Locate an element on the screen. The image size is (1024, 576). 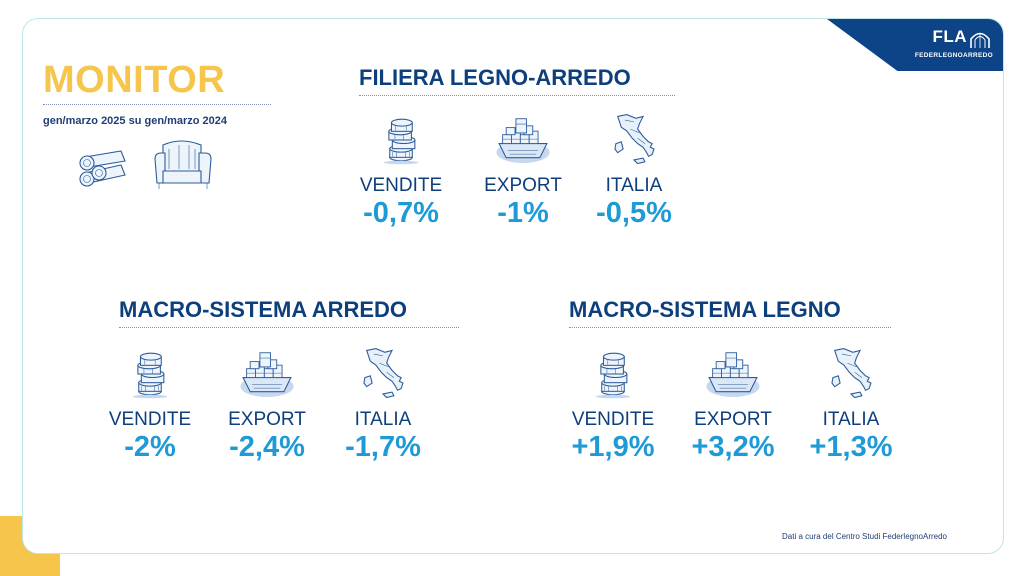
metric-legno-italia: ITALIA +1,3% is located at coordinates (851, 403).